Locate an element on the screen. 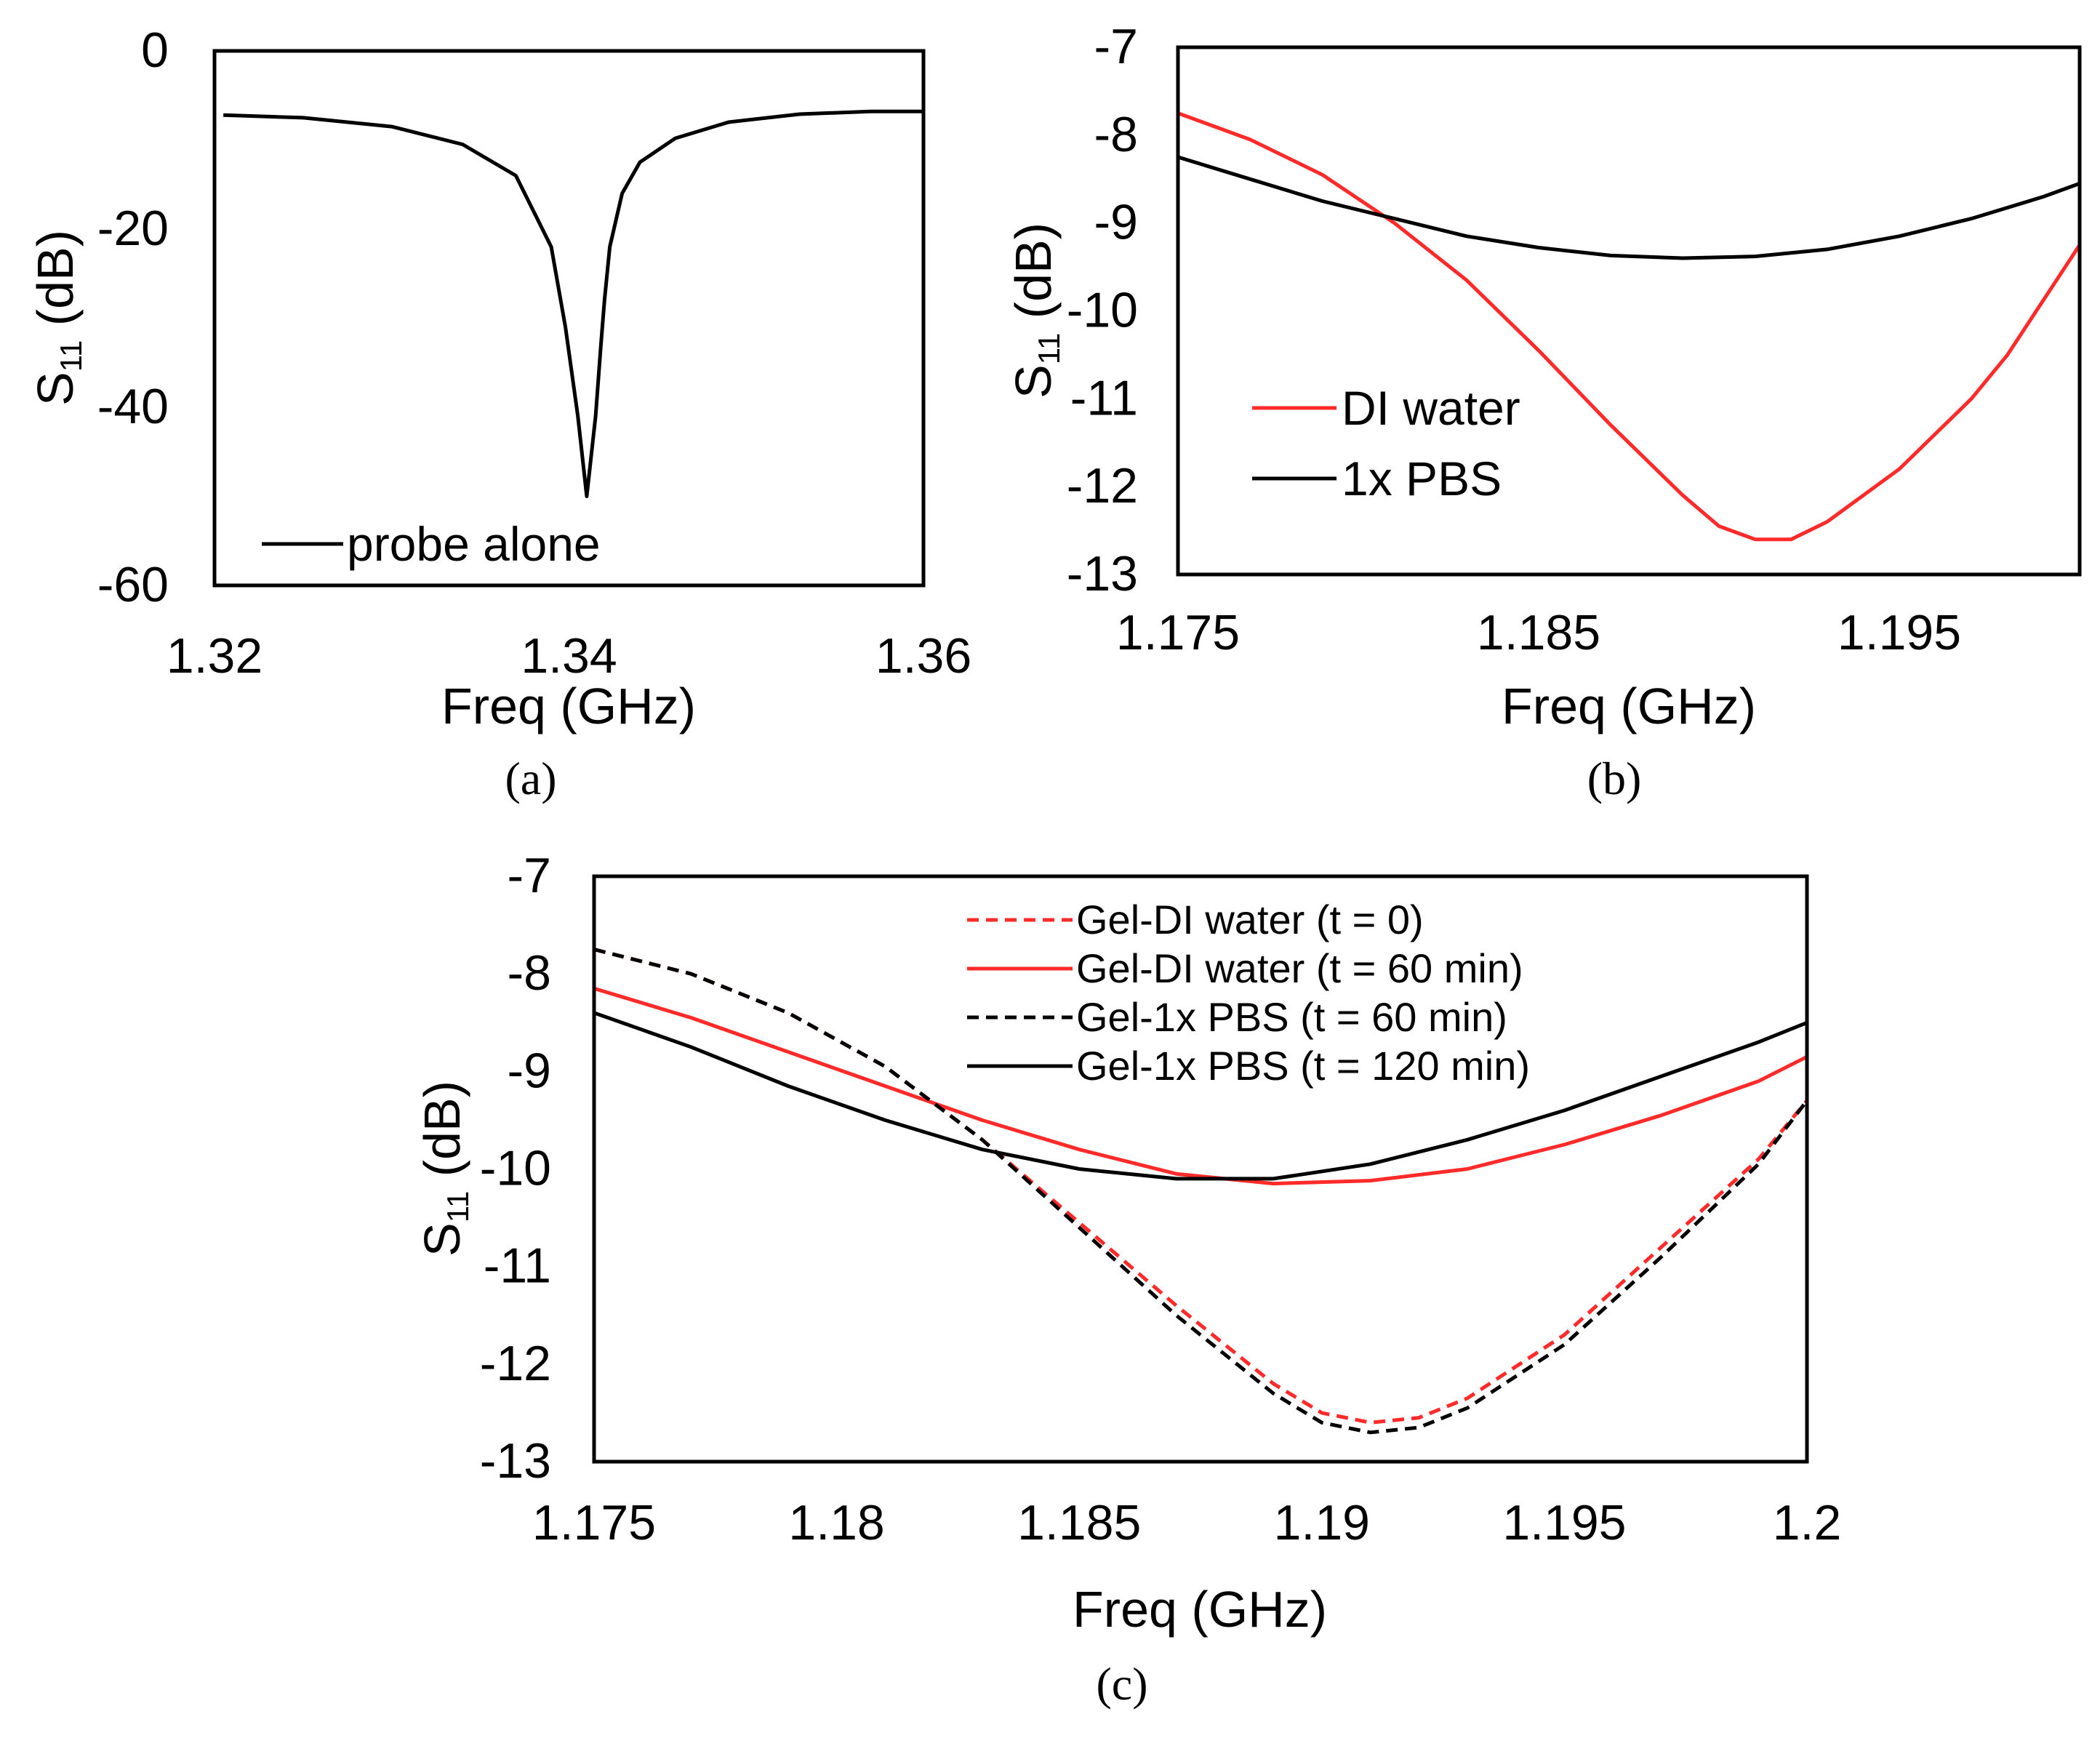  xtick-label-b-2: 1.195 is located at coordinates (1899, 632).